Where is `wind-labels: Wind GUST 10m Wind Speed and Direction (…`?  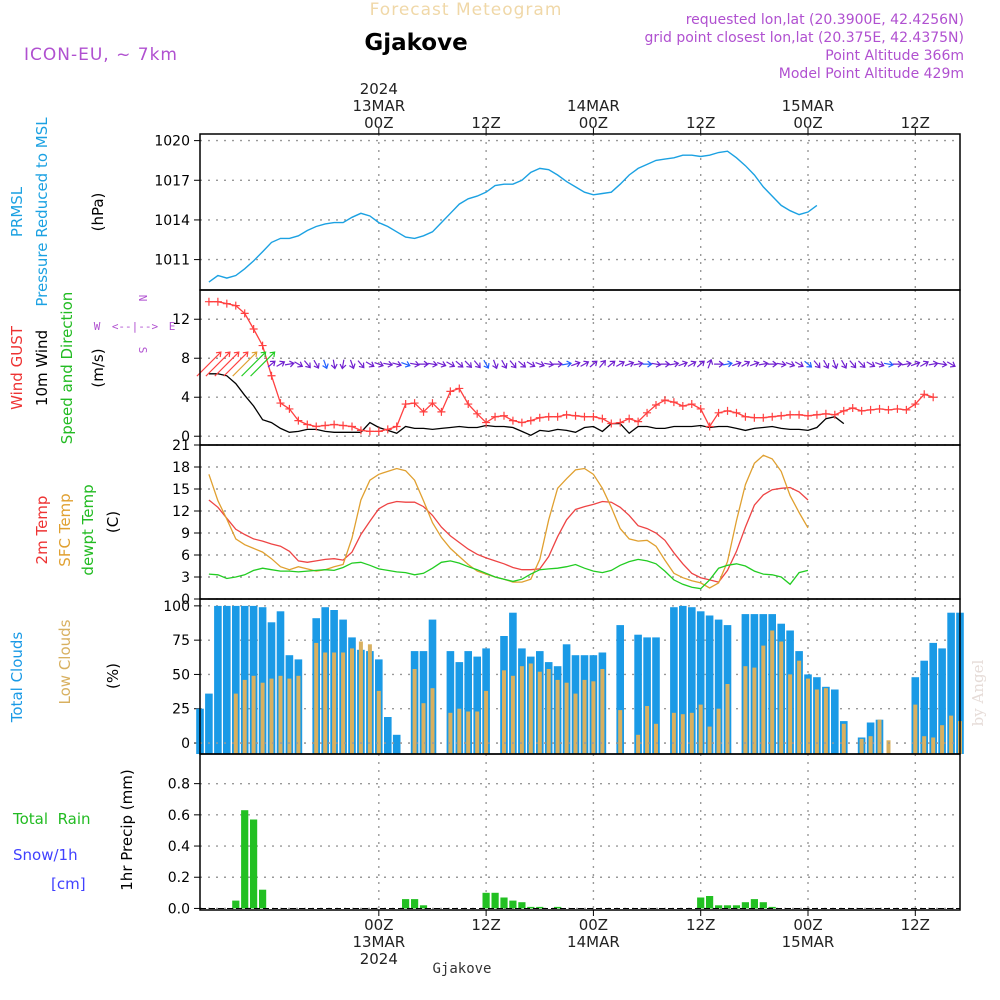
wind-labels: Wind GUST 10m Wind Speed and Direction (… is located at coordinates (91, 368).